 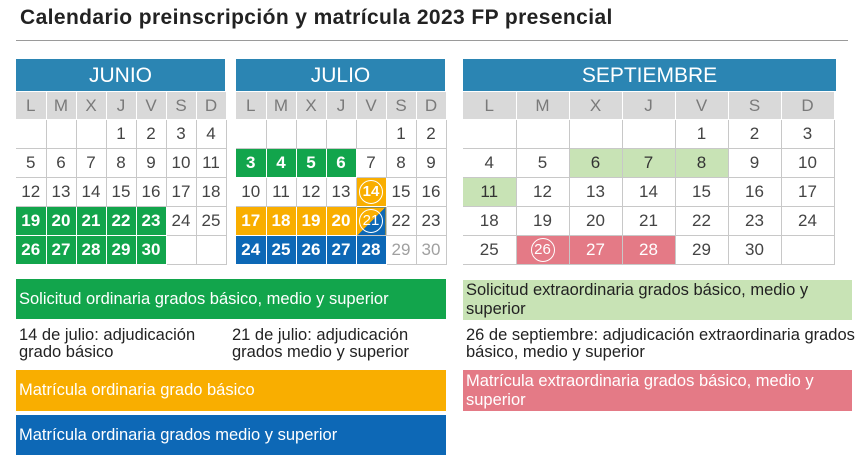 I want to click on day-cell: 26, so click(x=543, y=250).